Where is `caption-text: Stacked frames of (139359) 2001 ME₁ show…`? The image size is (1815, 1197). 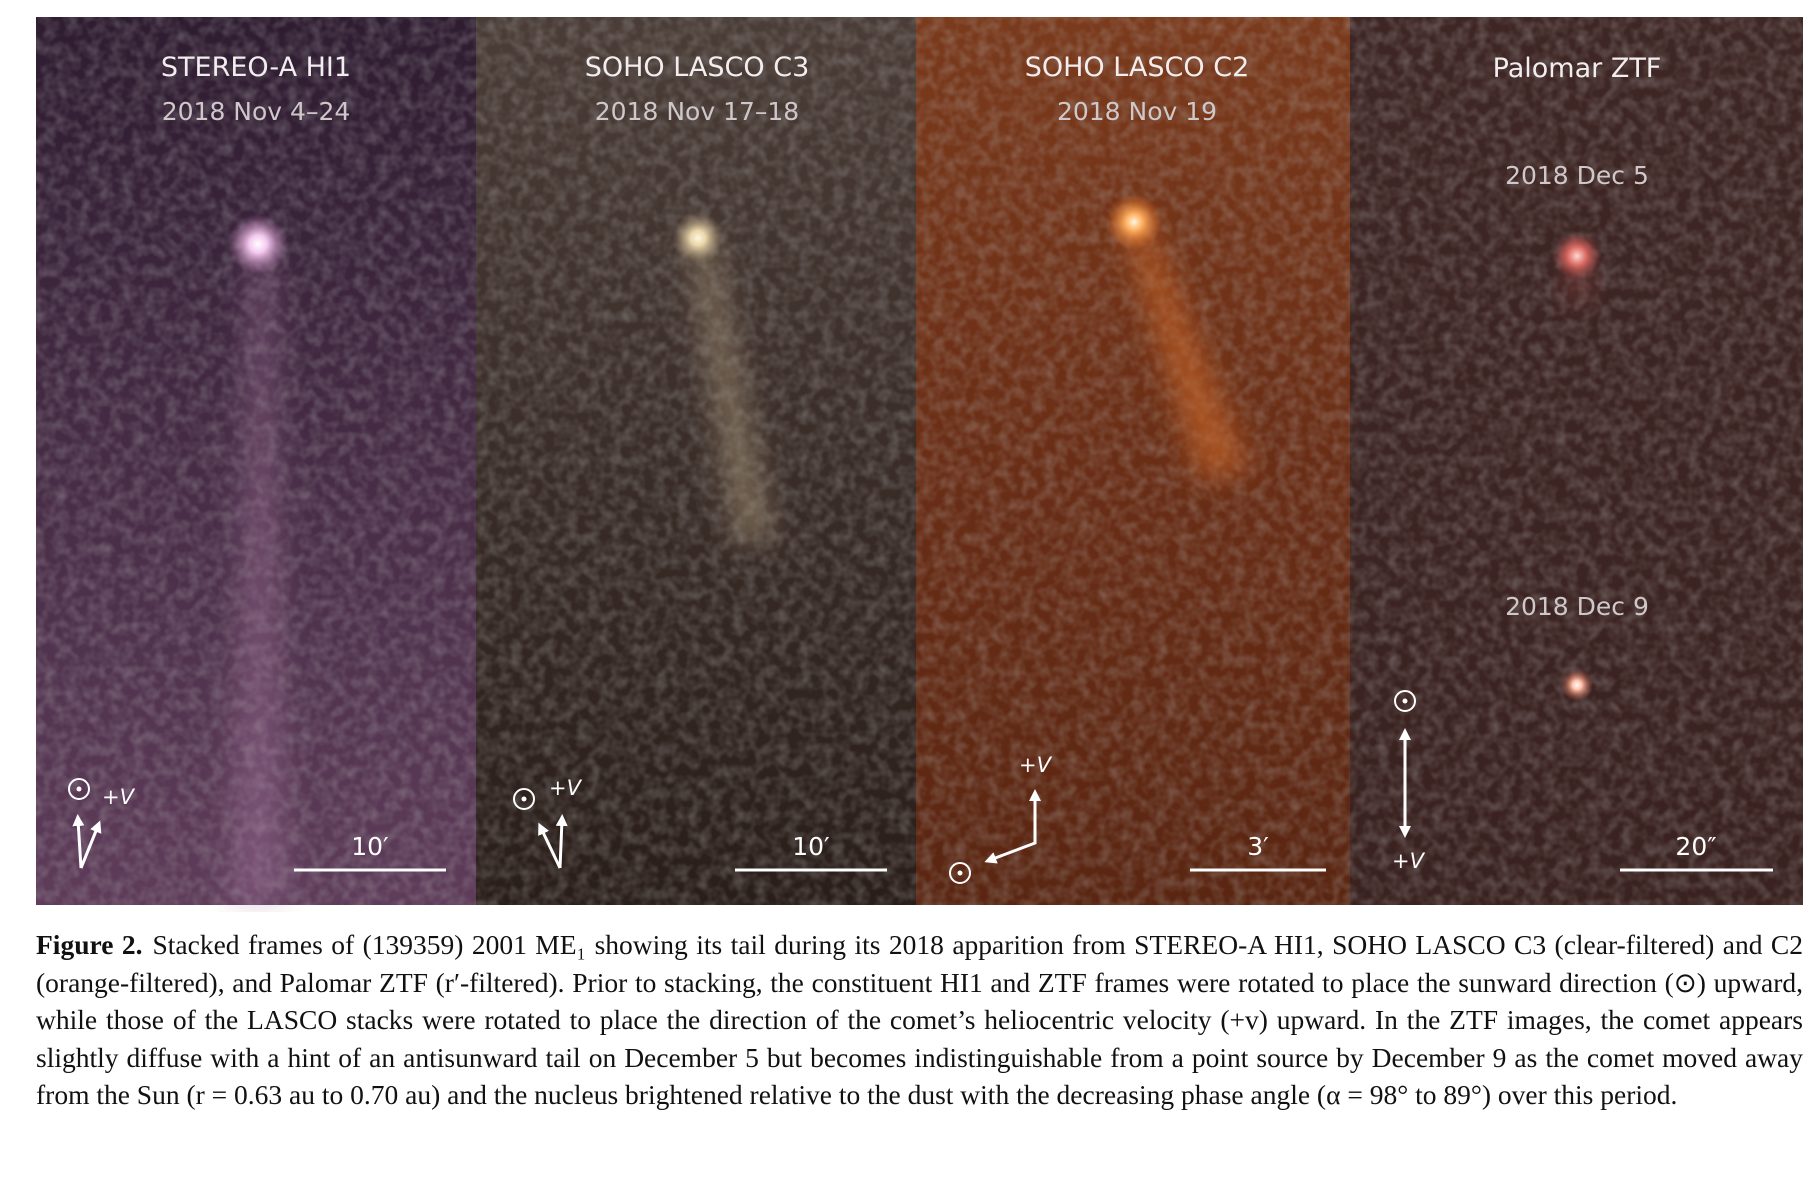
caption-text: Stacked frames of (139359) 2001 ME₁ show… is located at coordinates (919, 1020).